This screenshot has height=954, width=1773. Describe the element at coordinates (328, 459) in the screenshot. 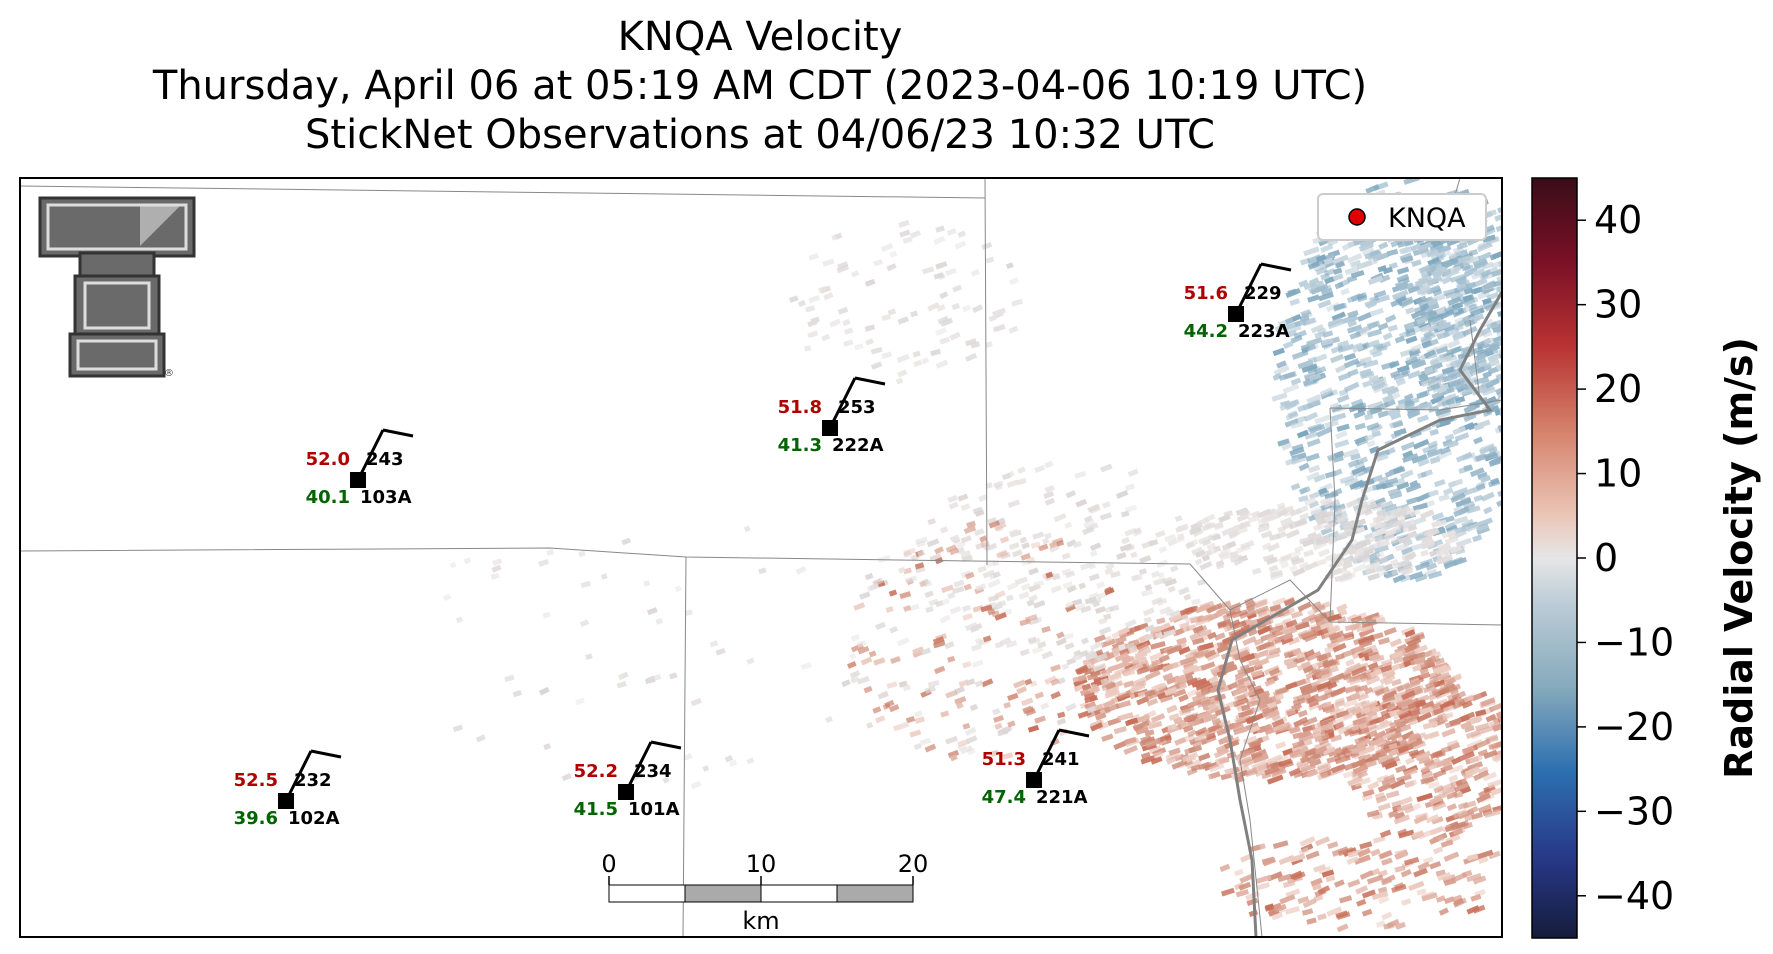

I see `station-temp: 52.0` at that location.